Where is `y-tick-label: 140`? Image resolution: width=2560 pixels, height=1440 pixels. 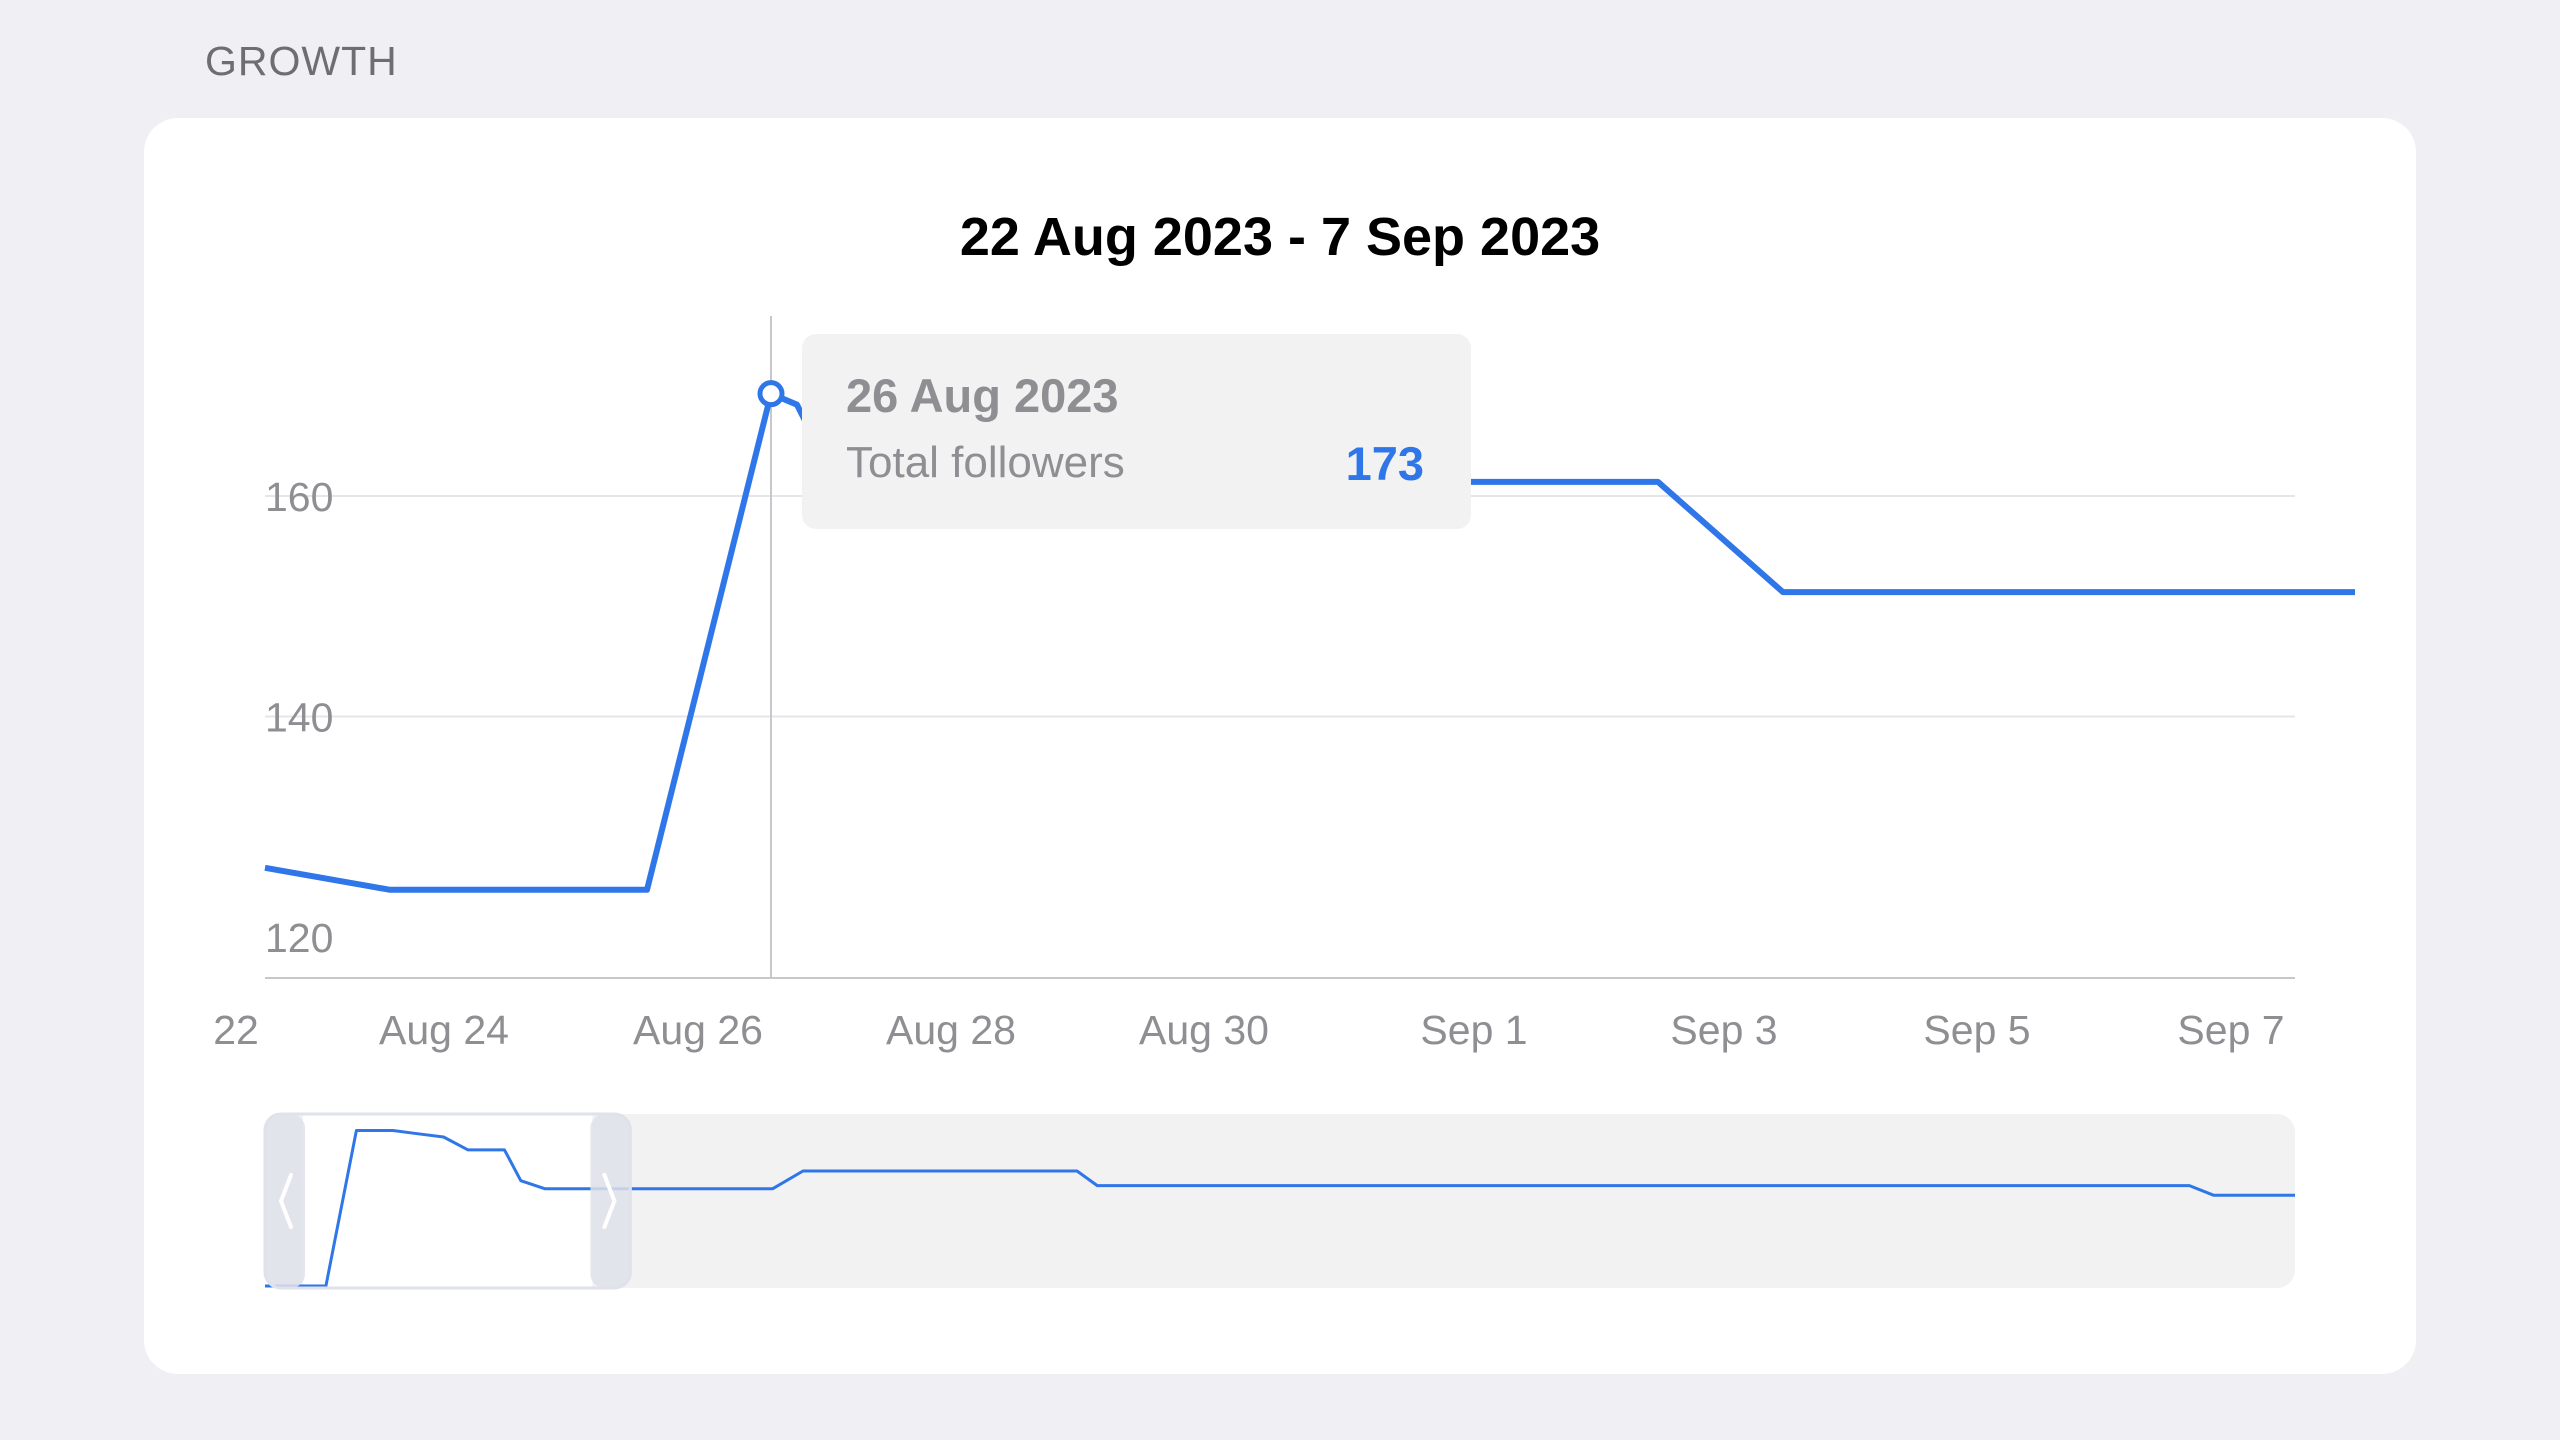 y-tick-label: 140 is located at coordinates (299, 718).